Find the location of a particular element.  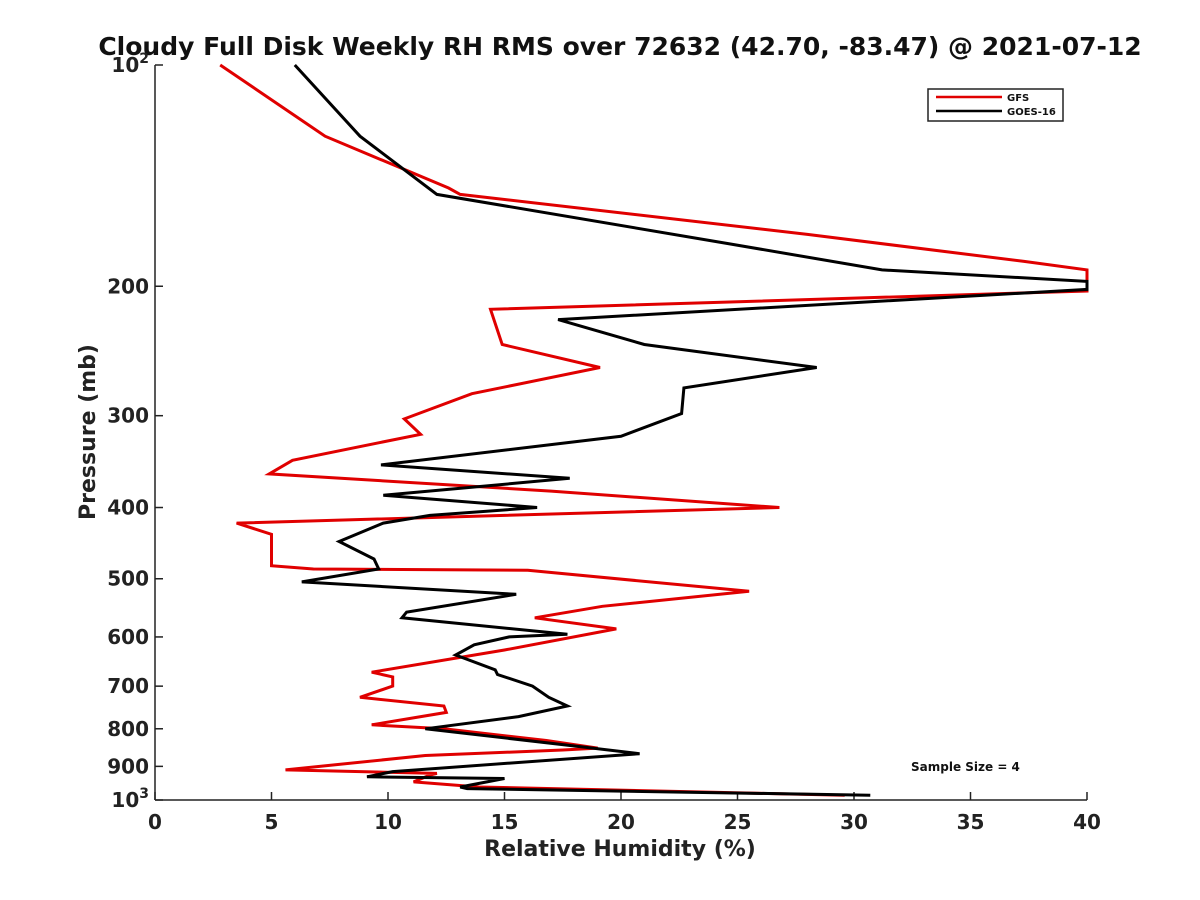

x-tick-label: 20 is located at coordinates (621, 822).